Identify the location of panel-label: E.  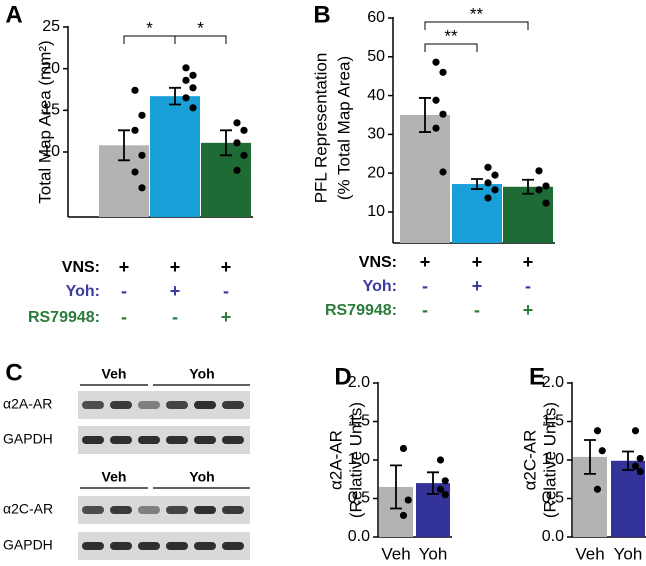
(537, 376).